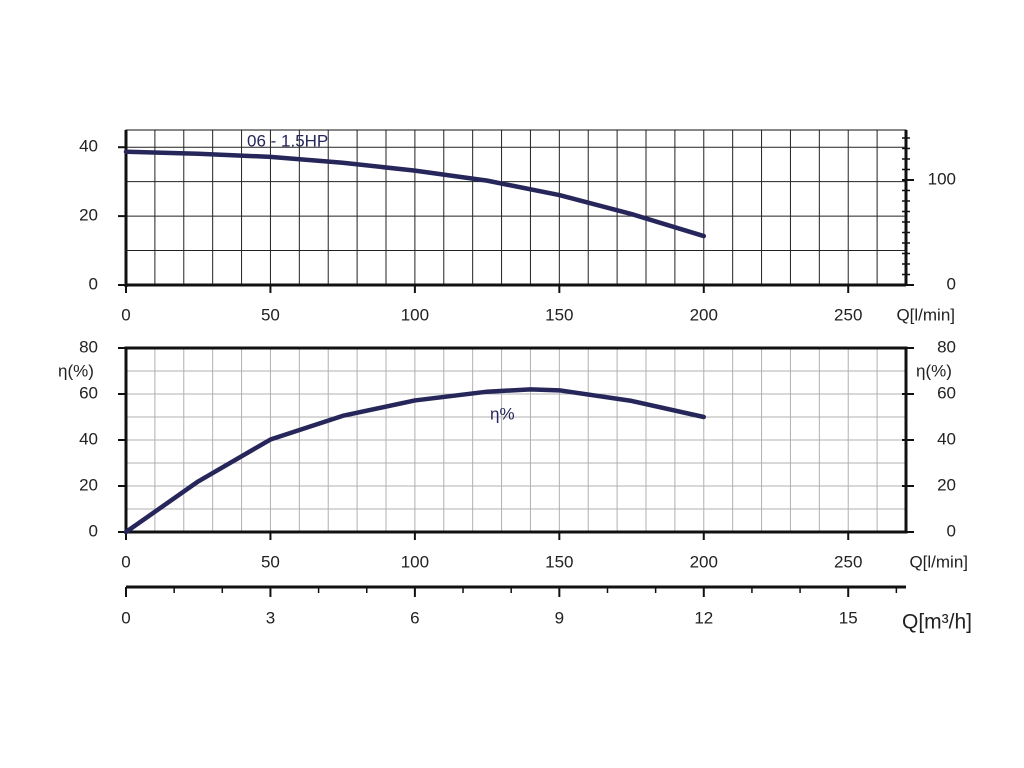  I want to click on x-tick-label: 6, so click(414, 617).